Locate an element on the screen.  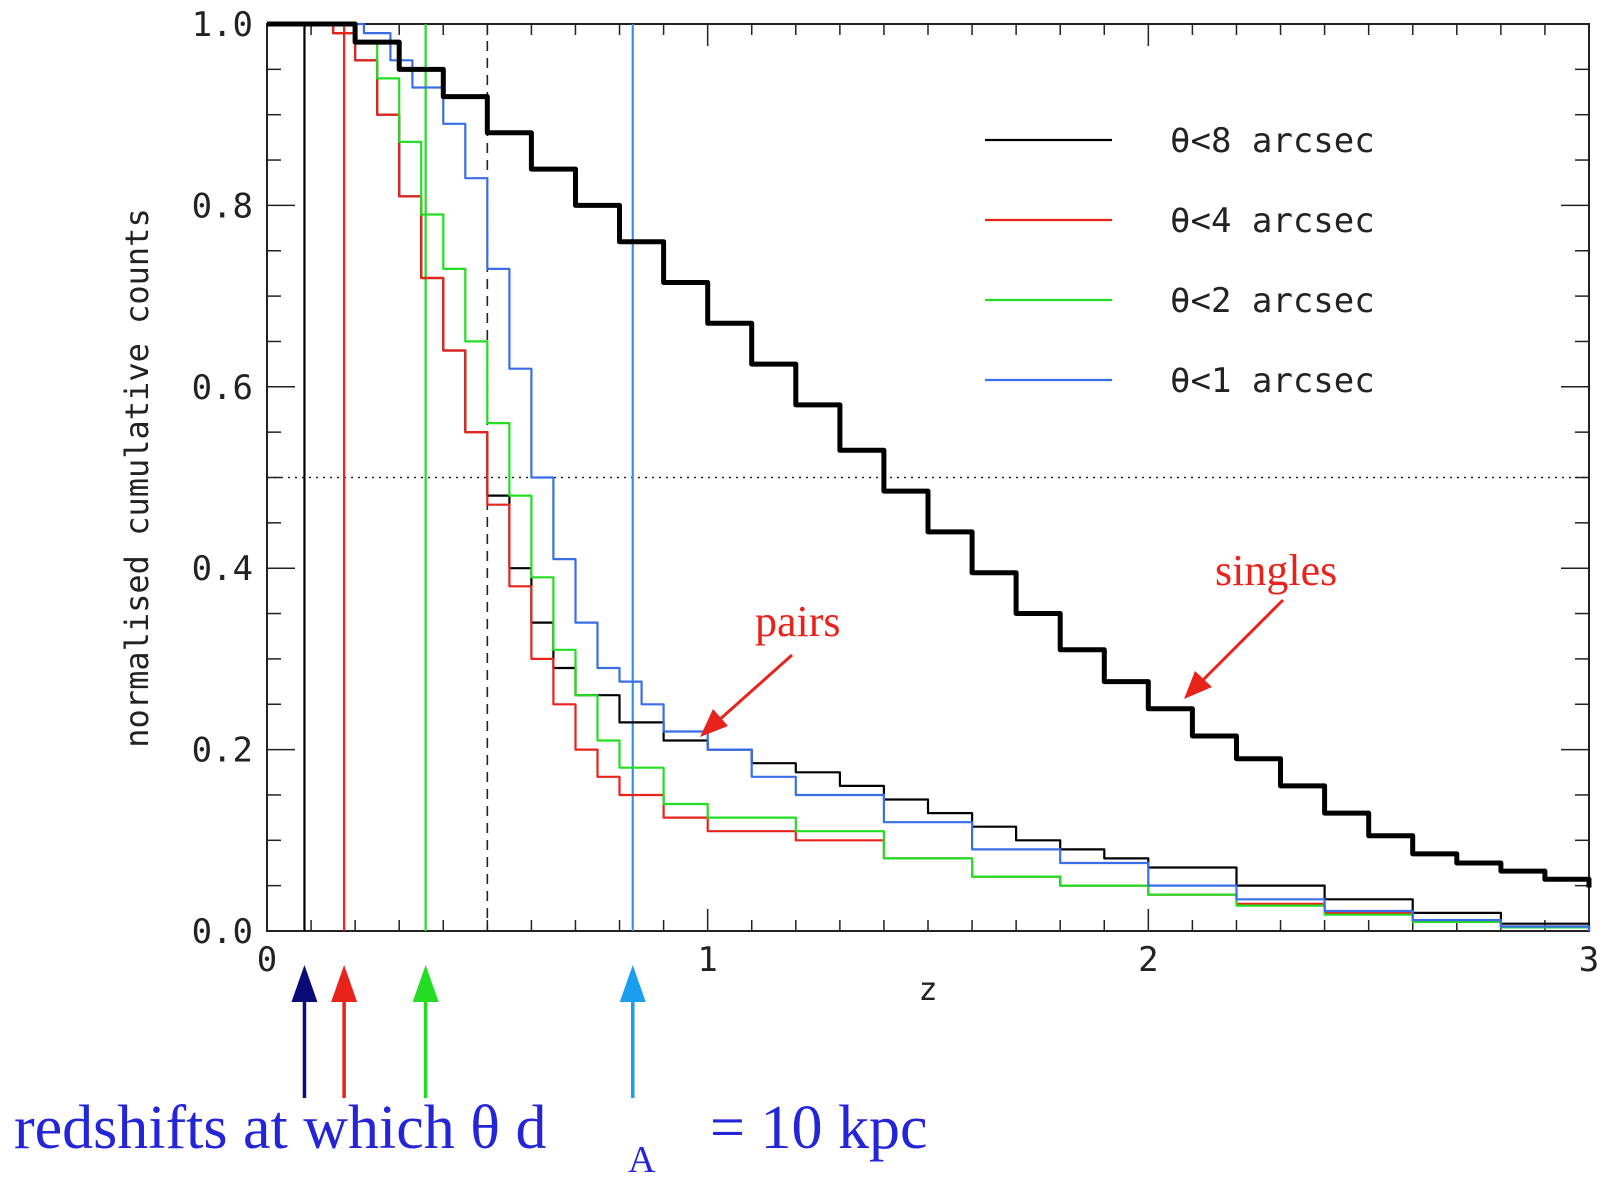
legend: θ<8 arcsec θ<4 arcsec θ<2 arcsec θ<1 arcsec is located at coordinates (1180, 261).